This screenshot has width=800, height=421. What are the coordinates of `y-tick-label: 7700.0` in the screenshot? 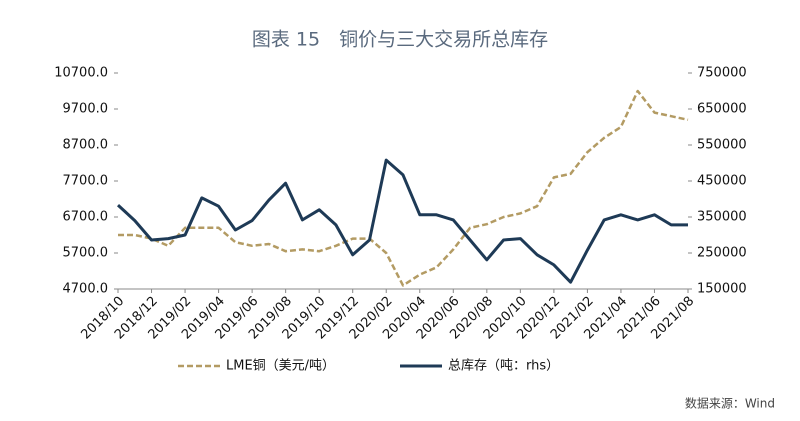 It's located at (86, 181).